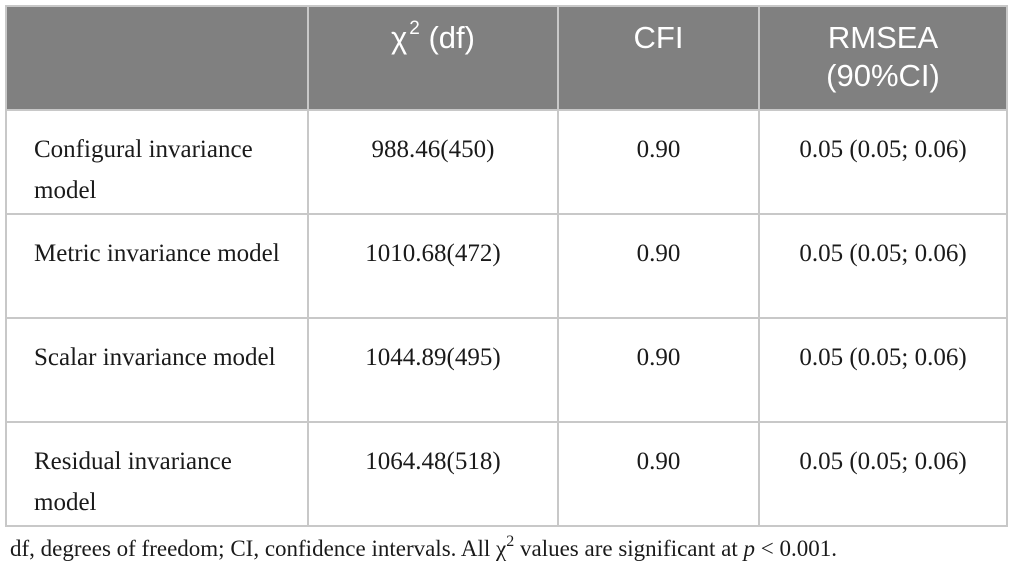 The height and width of the screenshot is (582, 1013). What do you see at coordinates (157, 266) in the screenshot?
I see `model-name: Metric invariance model` at bounding box center [157, 266].